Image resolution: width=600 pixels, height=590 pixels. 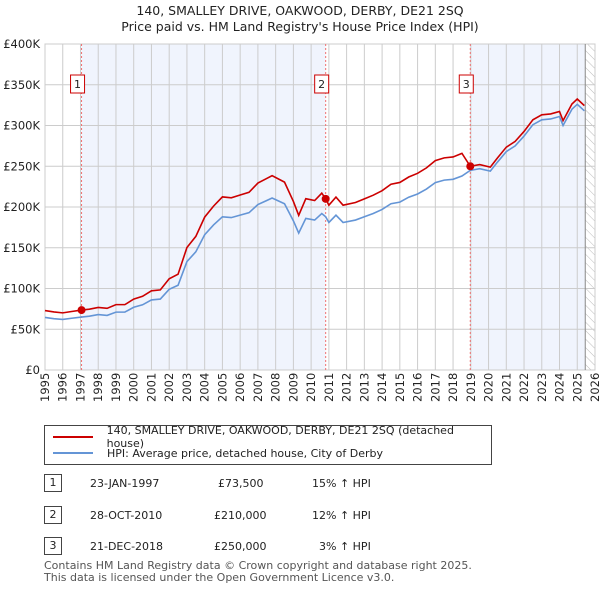 What do you see at coordinates (560, 387) in the screenshot?
I see `x-tick-label: 2024` at bounding box center [560, 387].